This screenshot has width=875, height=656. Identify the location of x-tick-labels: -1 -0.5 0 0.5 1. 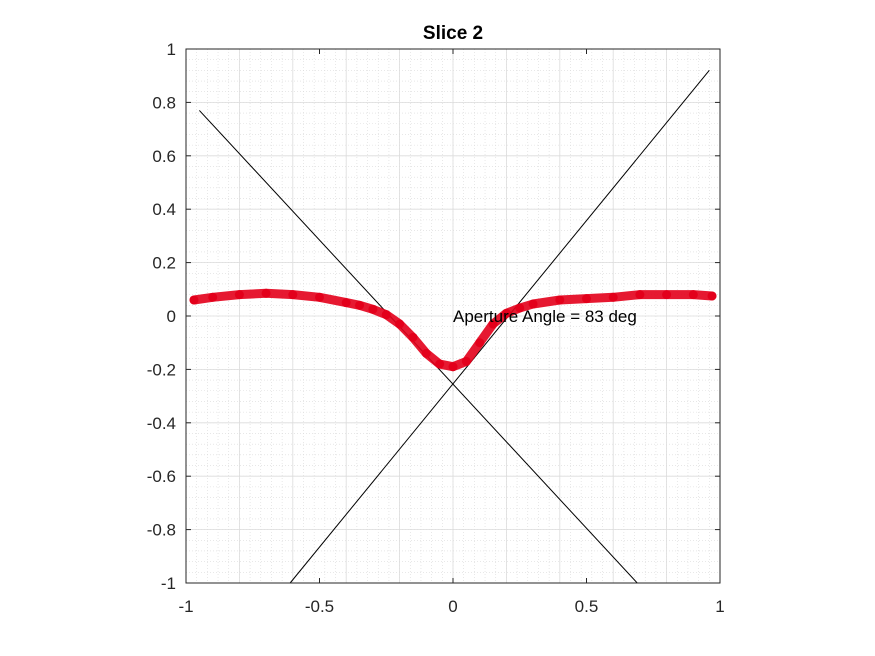
(451, 606).